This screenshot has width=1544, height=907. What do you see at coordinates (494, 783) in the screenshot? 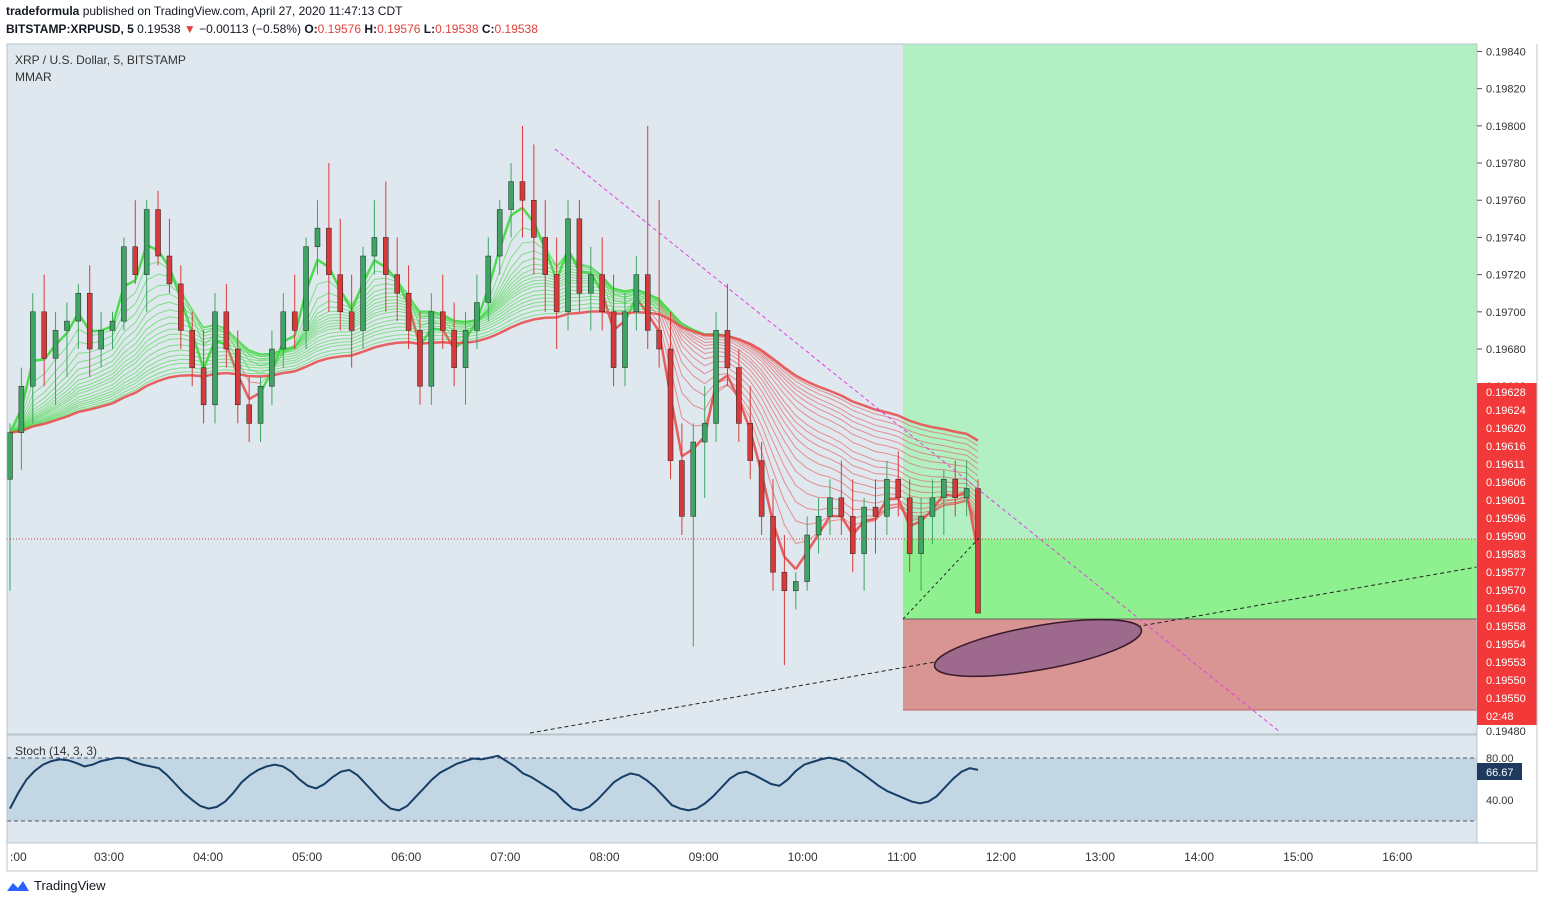
I see `stoch-k-line` at bounding box center [494, 783].